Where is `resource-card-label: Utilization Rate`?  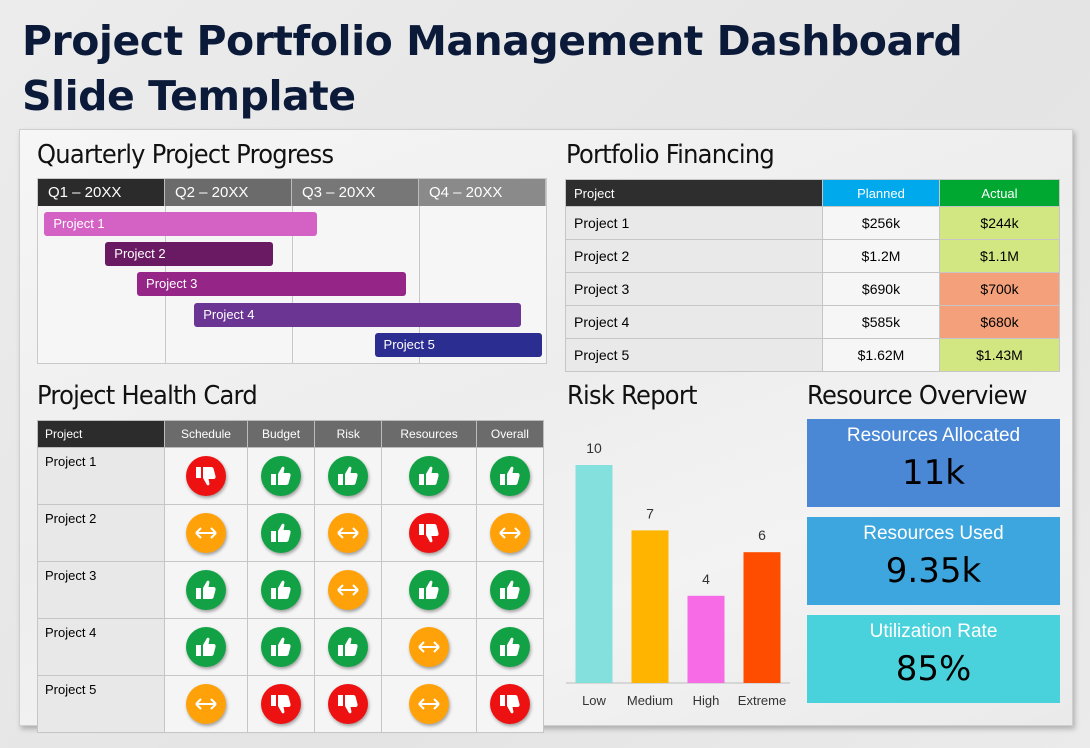 resource-card-label: Utilization Rate is located at coordinates (933, 631).